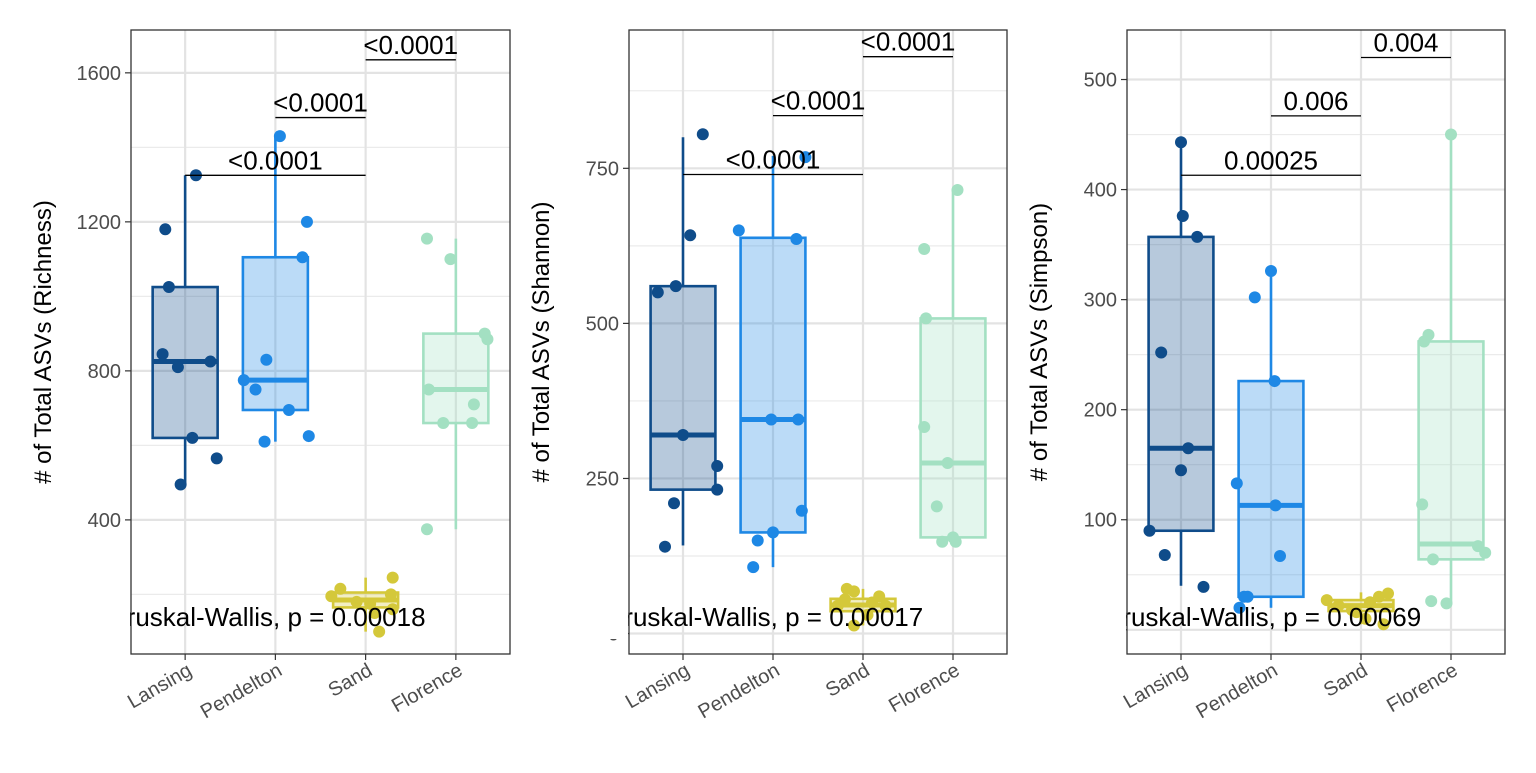  I want to click on comparison-lansing-sand: 0.00025, so click(1271, 160).